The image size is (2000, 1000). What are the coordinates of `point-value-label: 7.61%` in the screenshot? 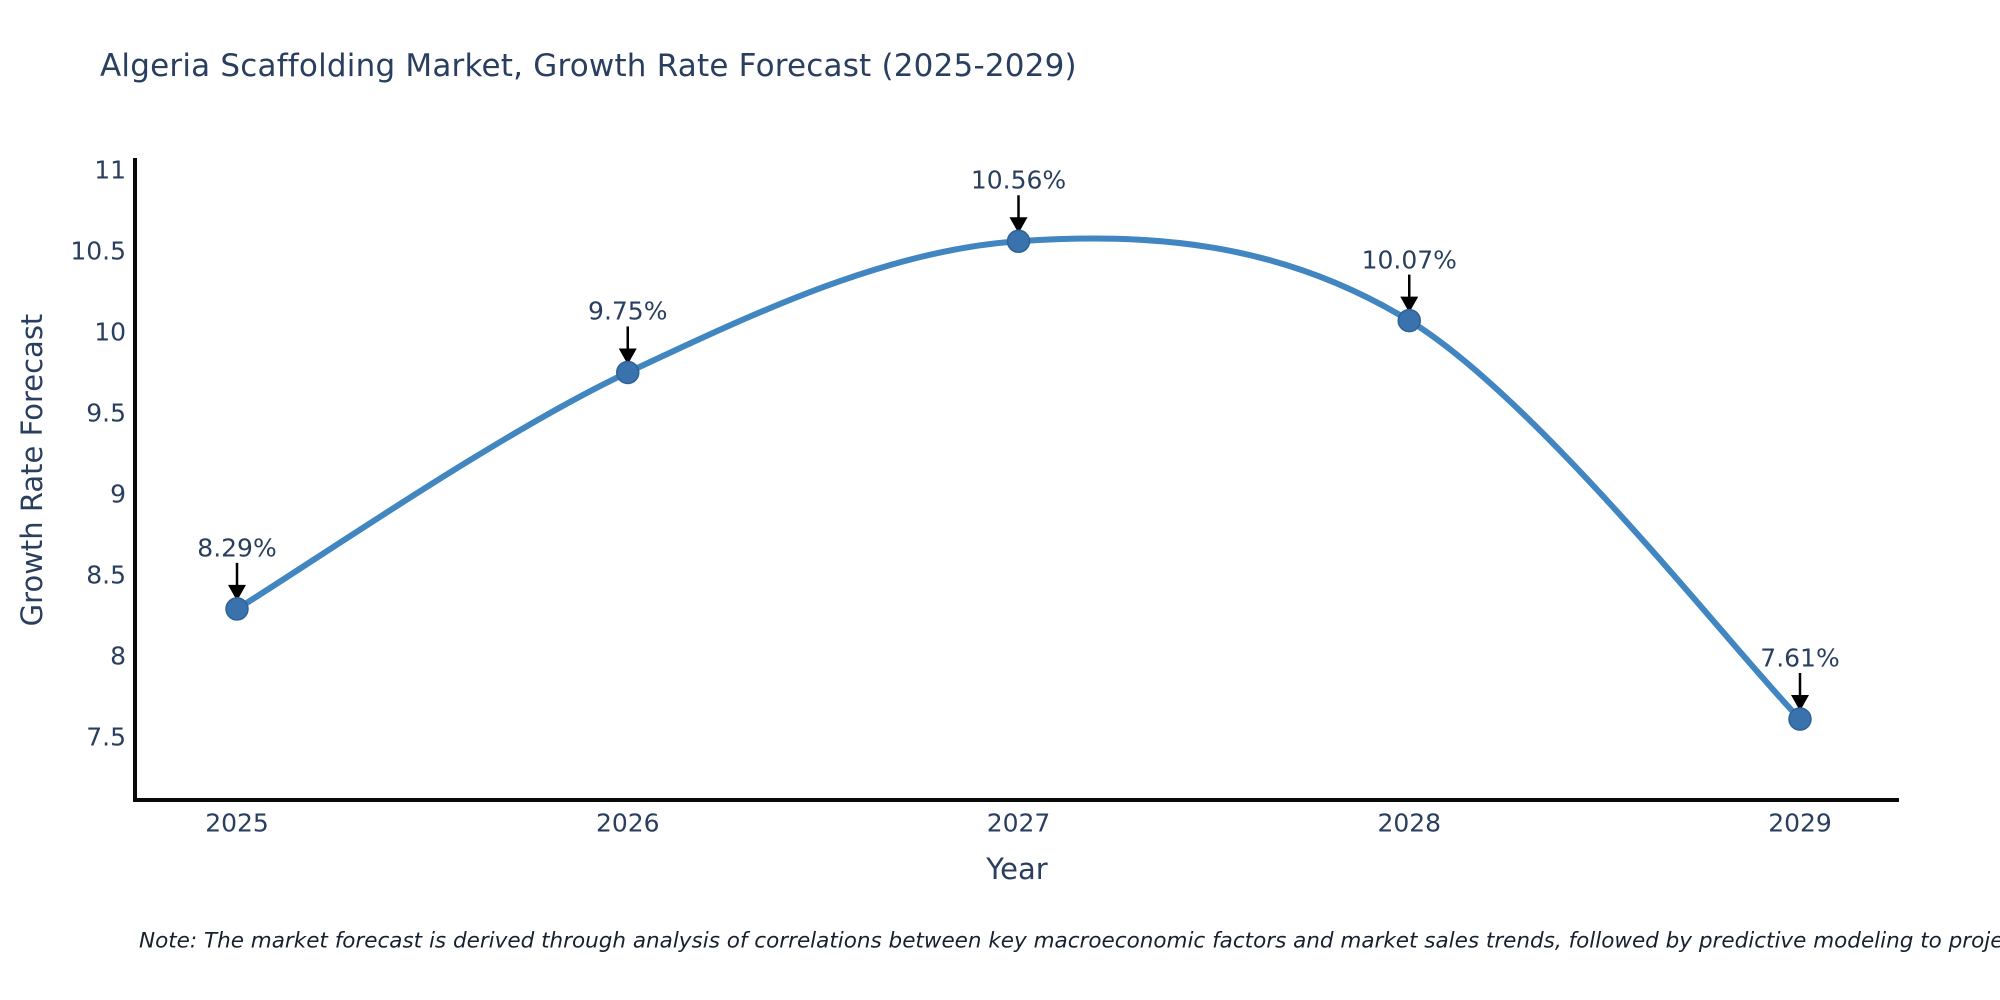 It's located at (1800, 658).